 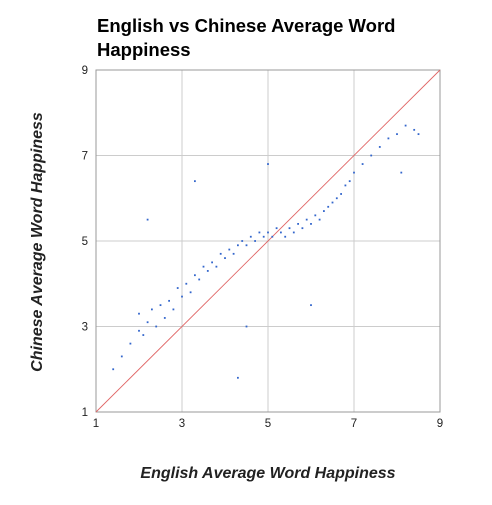 What do you see at coordinates (85, 413) in the screenshot?
I see `y-tick-label: 1` at bounding box center [85, 413].